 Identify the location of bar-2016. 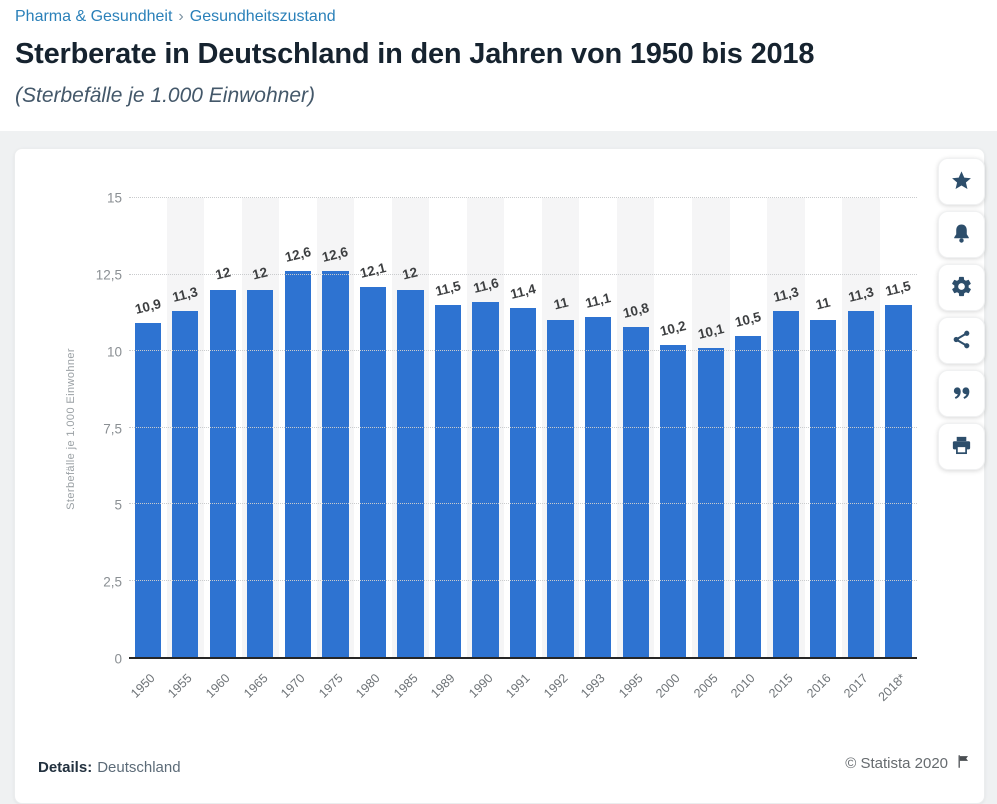
(823, 488).